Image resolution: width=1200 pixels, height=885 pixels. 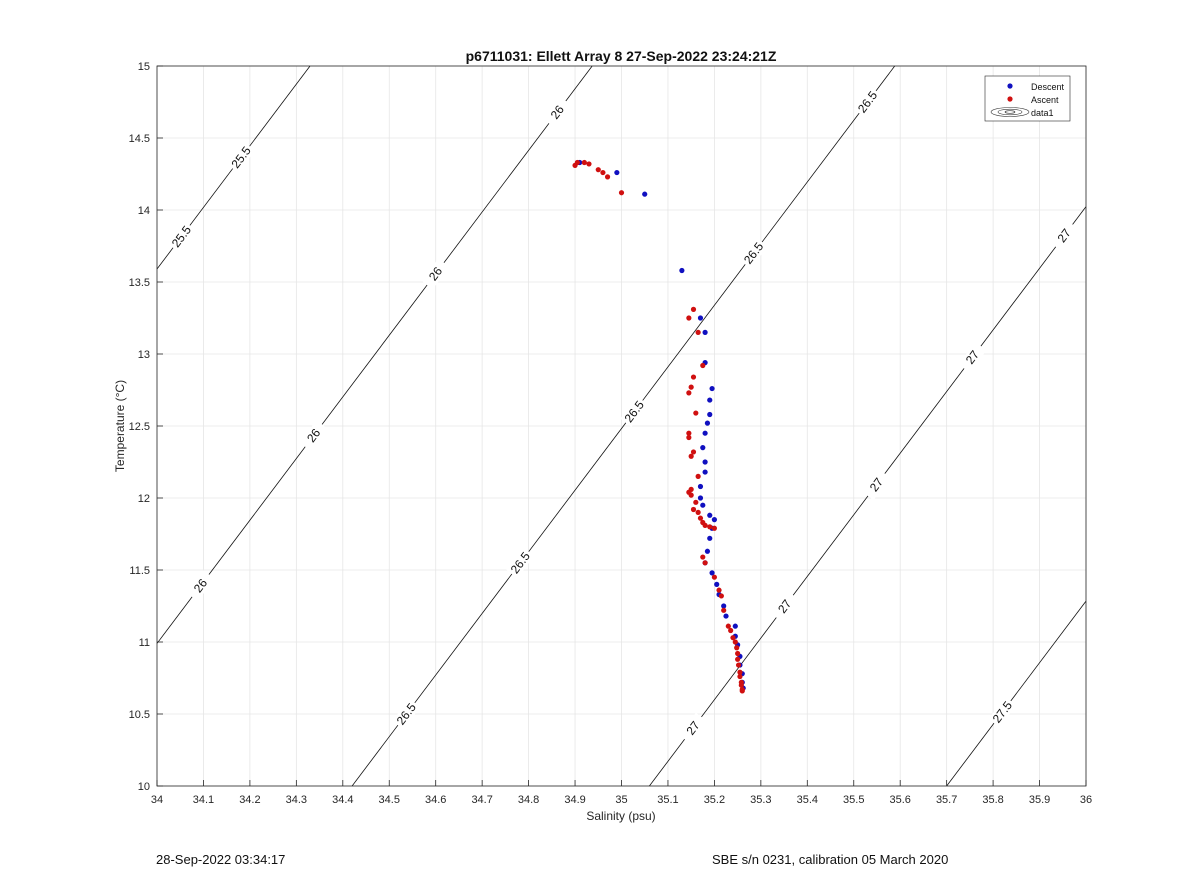 What do you see at coordinates (899, 800) in the screenshot?
I see `x-tick-label: 35.6` at bounding box center [899, 800].